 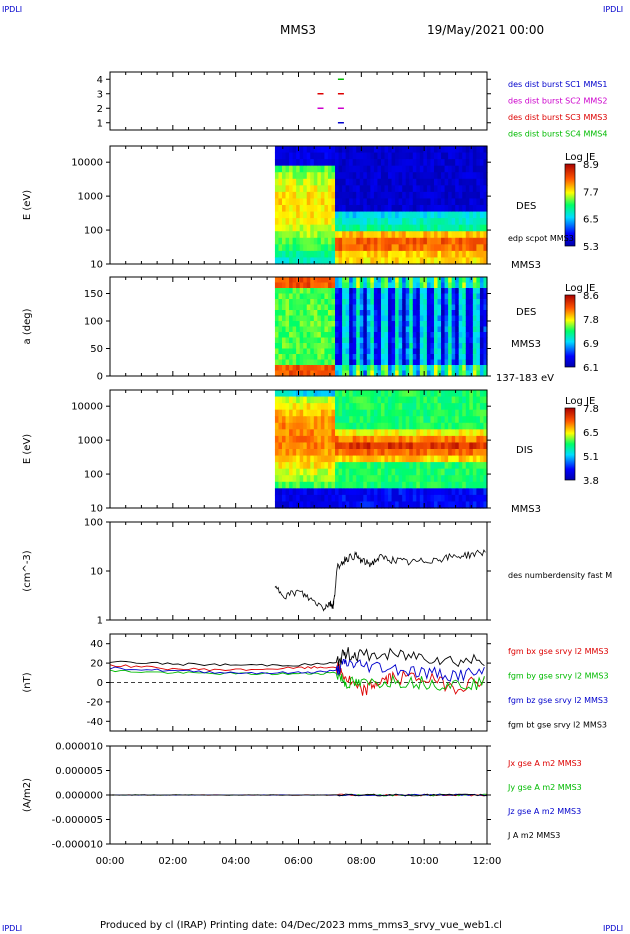 What do you see at coordinates (77, 820) in the screenshot?
I see `ytick-label-current: -0.000005` at bounding box center [77, 820].